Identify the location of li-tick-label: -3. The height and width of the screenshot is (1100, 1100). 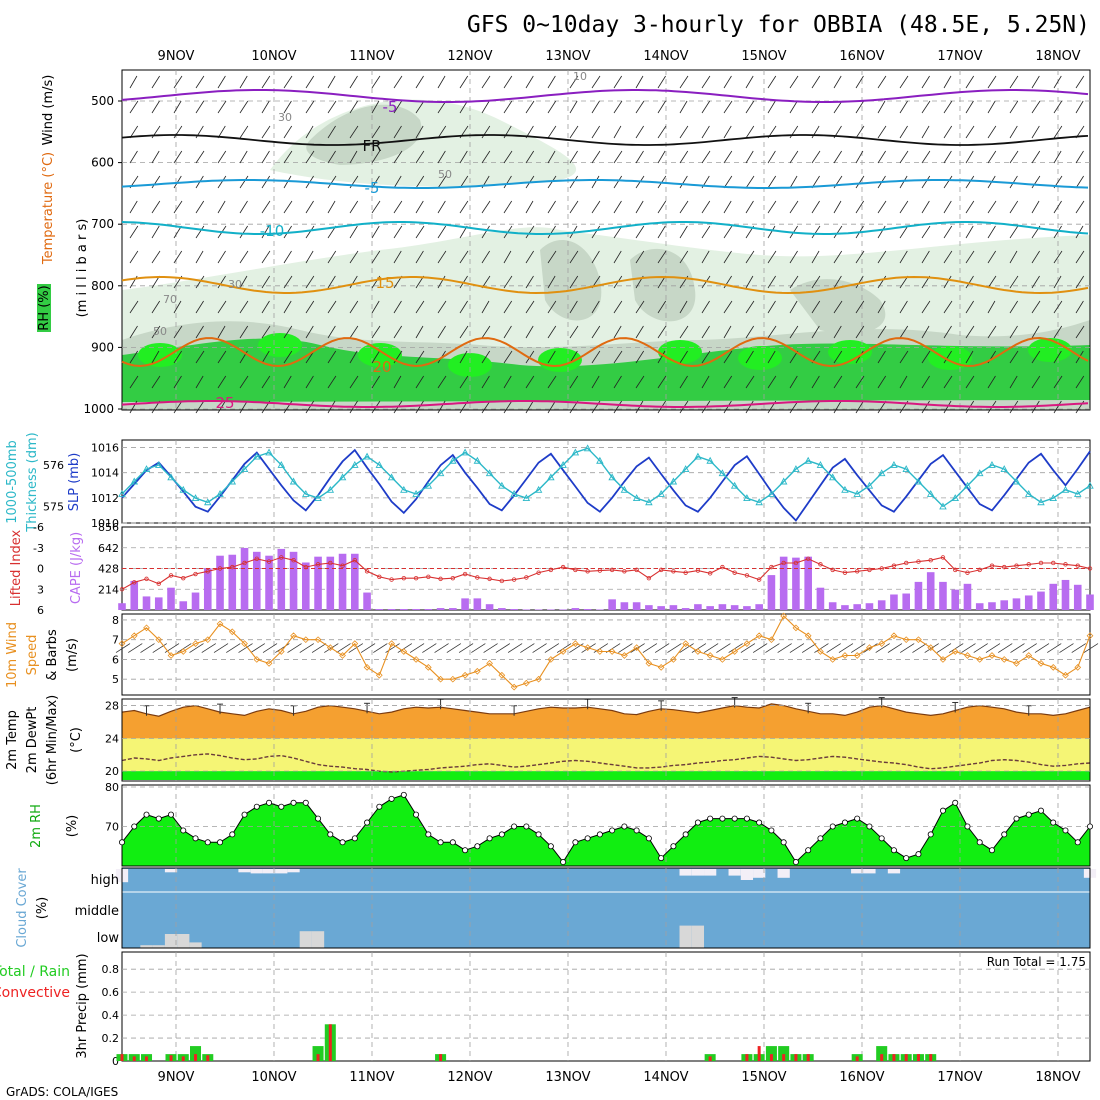
(38, 548).